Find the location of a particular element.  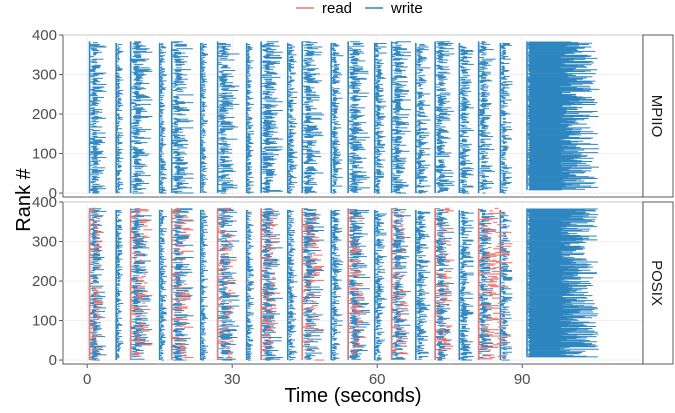

strip-mpiio-label: MPIIO is located at coordinates (656, 116).